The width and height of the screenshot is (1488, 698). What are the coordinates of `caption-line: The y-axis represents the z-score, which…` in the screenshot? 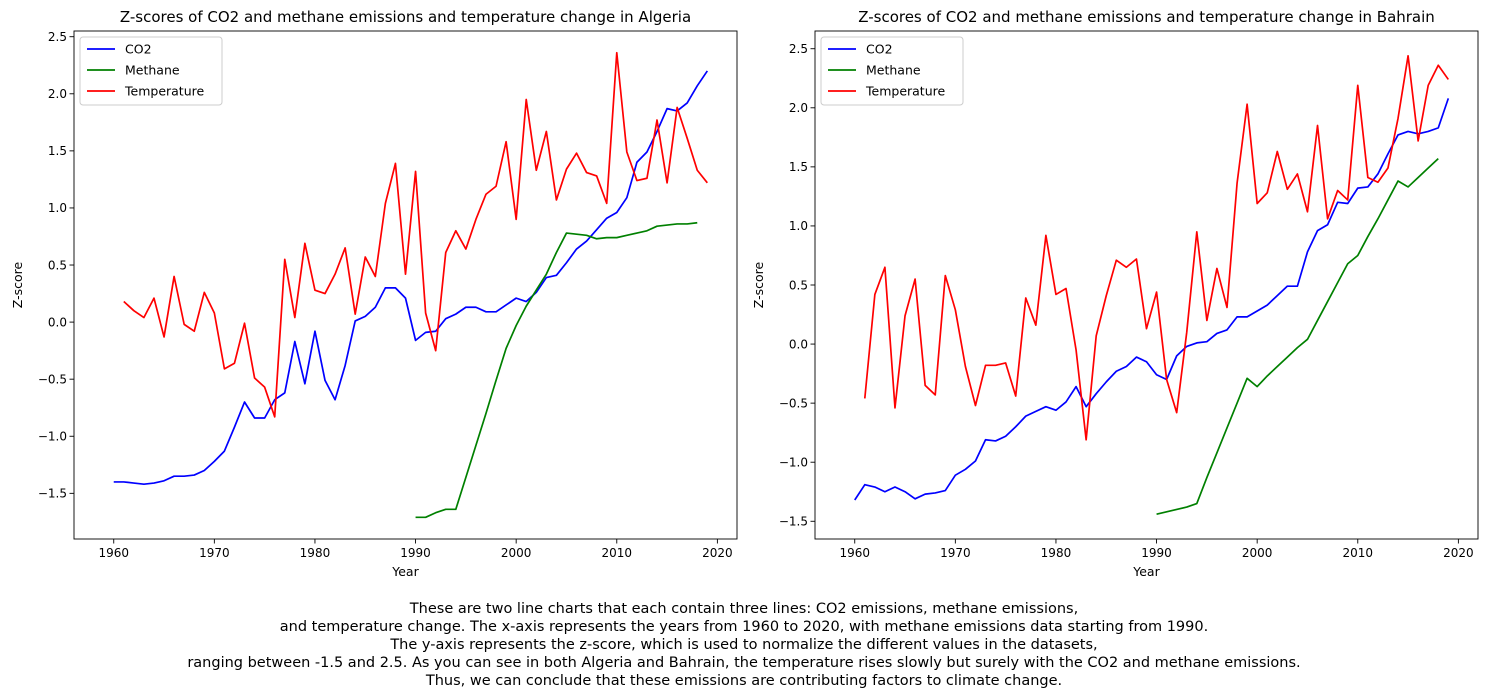 It's located at (744, 645).